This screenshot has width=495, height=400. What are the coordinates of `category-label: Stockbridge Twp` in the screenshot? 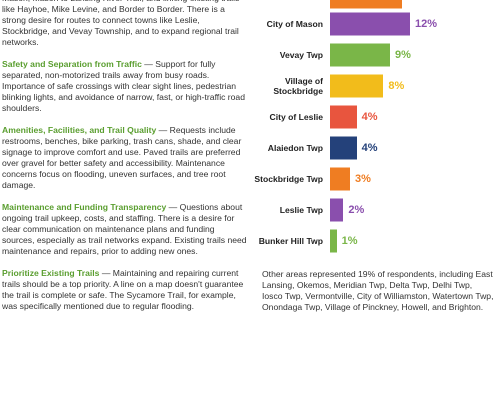 It's located at (288, 179).